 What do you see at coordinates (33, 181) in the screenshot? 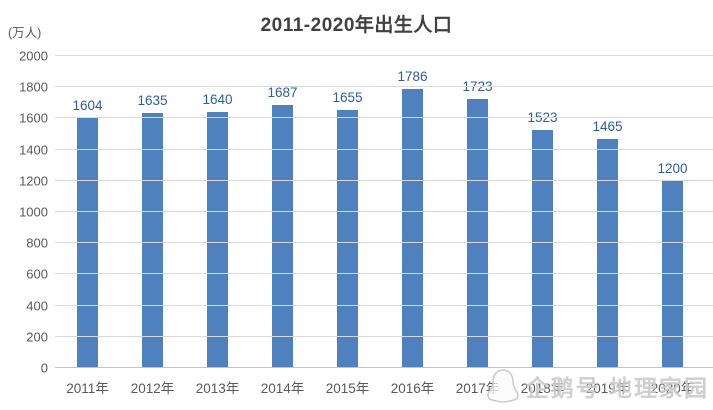
I see `y-tick-label: 1200` at bounding box center [33, 181].